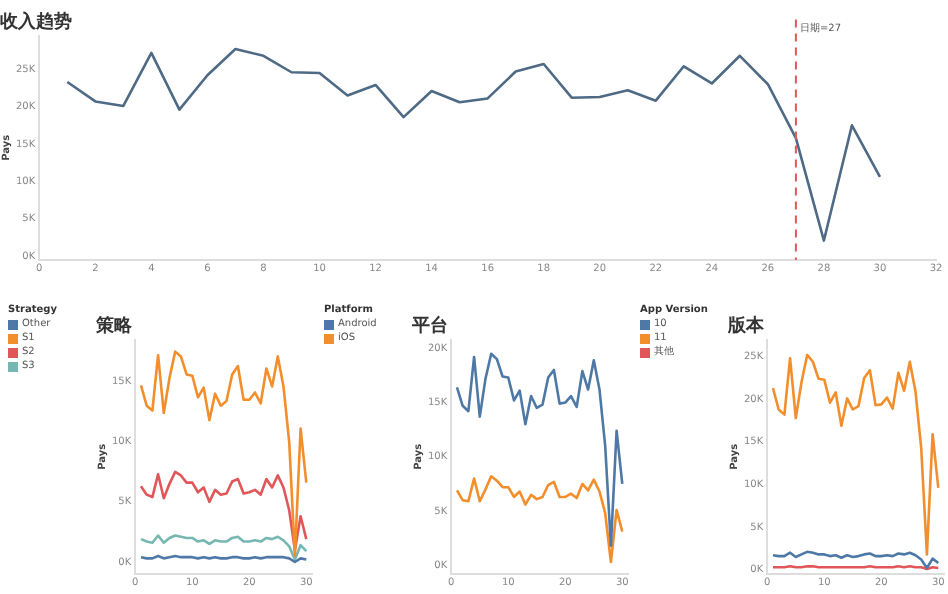 Image resolution: width=948 pixels, height=594 pixels. What do you see at coordinates (36, 22) in the screenshot?
I see `chart-title: 收入趋势` at bounding box center [36, 22].